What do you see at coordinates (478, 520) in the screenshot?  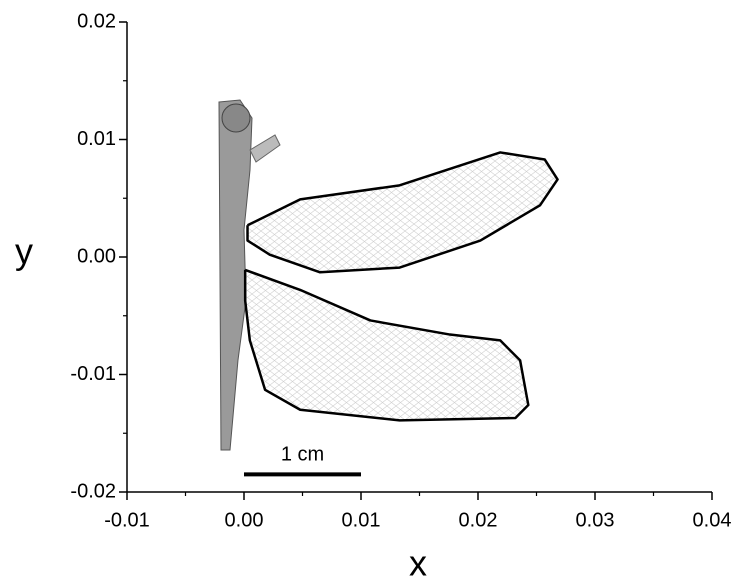 I see `x-tick-label: 0.02` at bounding box center [478, 520].